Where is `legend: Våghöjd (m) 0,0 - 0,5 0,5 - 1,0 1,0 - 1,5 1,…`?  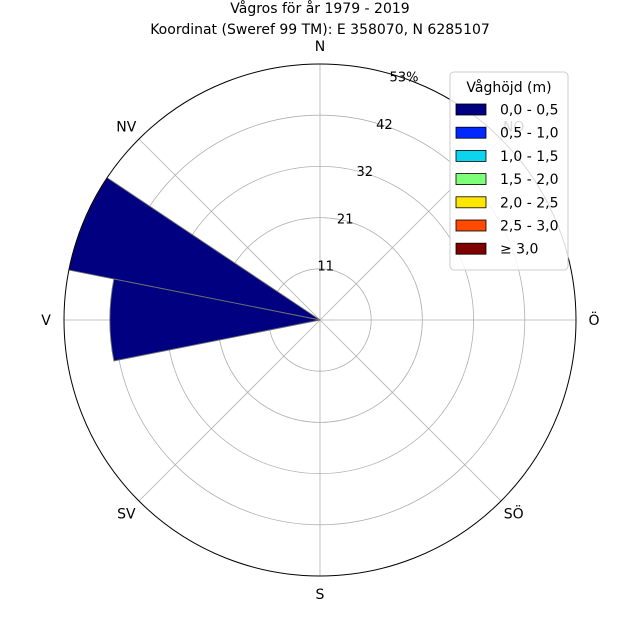
legend: Våghöjd (m) 0,0 - 0,5 0,5 - 1,0 1,0 - 1,5 1,… is located at coordinates (509, 171).